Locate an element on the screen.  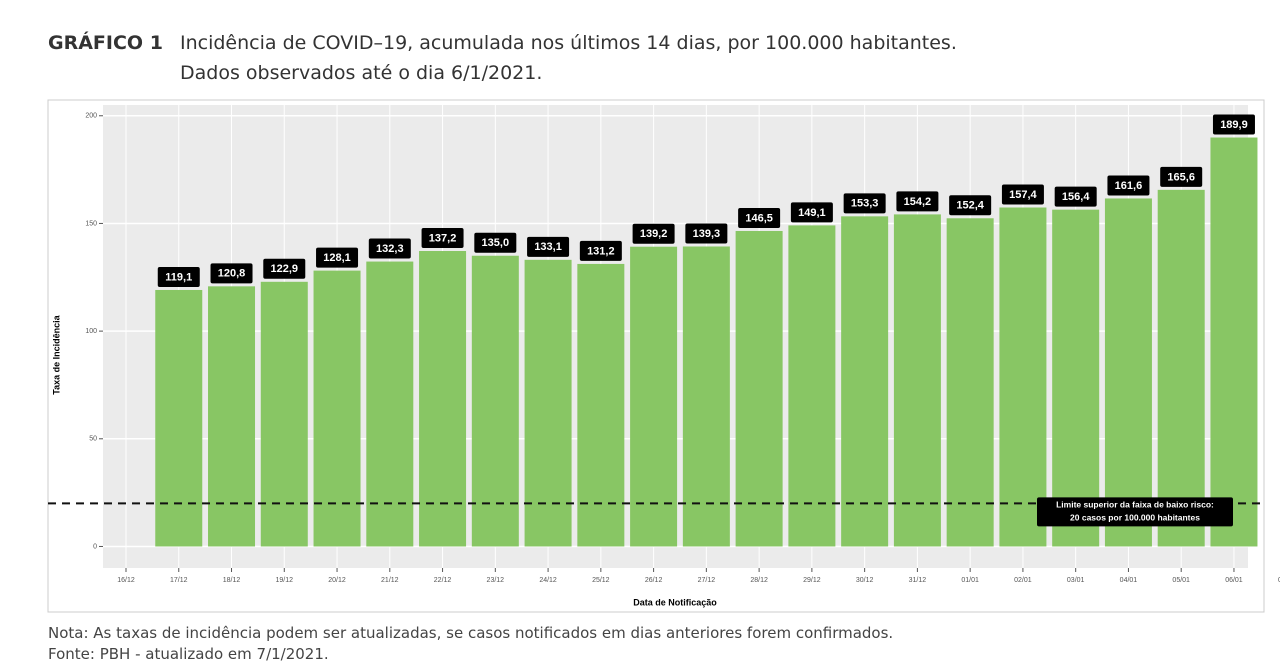
x-tick-label: 30/12 is located at coordinates (865, 580).